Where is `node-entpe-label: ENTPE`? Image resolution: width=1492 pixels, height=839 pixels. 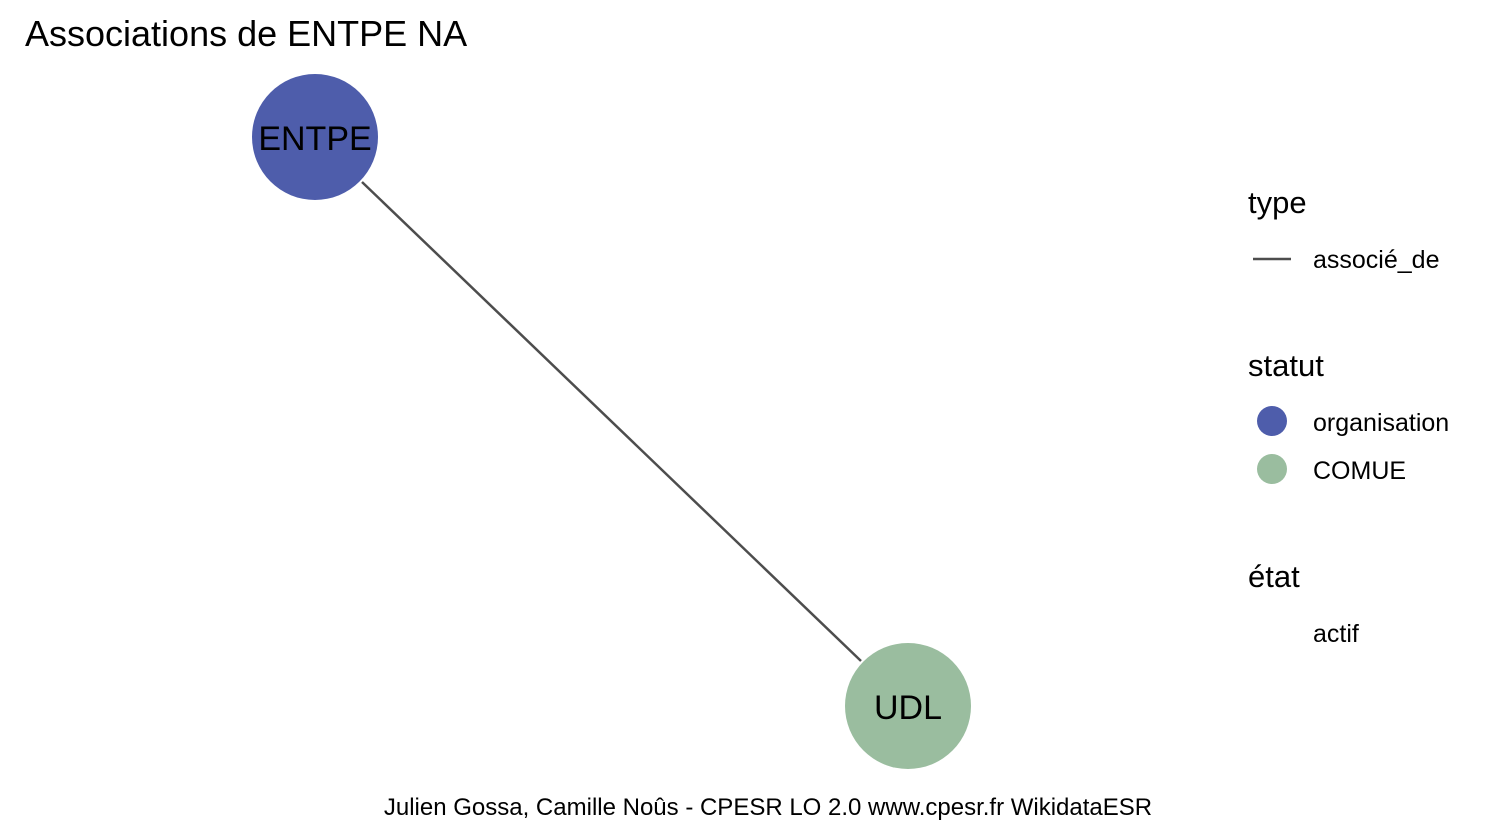
node-entpe-label: ENTPE is located at coordinates (314, 139).